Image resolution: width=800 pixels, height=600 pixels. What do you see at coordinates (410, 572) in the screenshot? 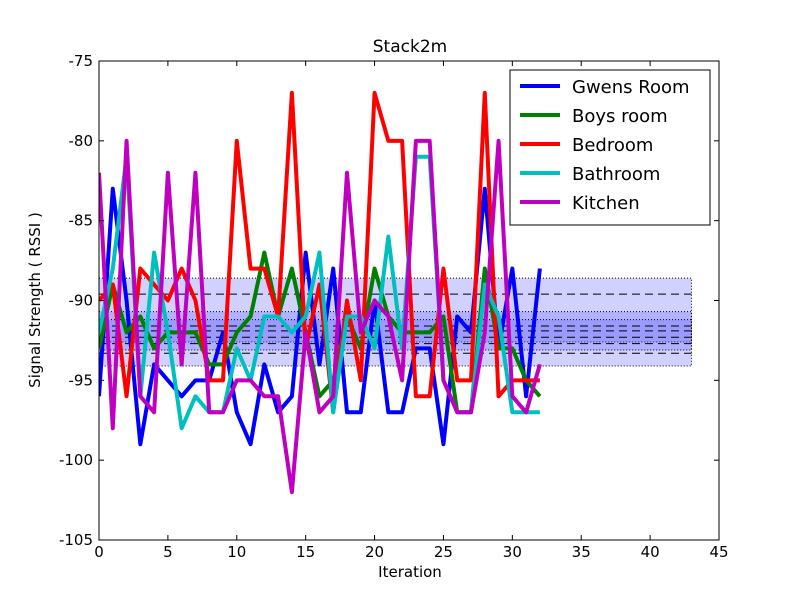
I see `x-axis-label: Iteration` at bounding box center [410, 572].